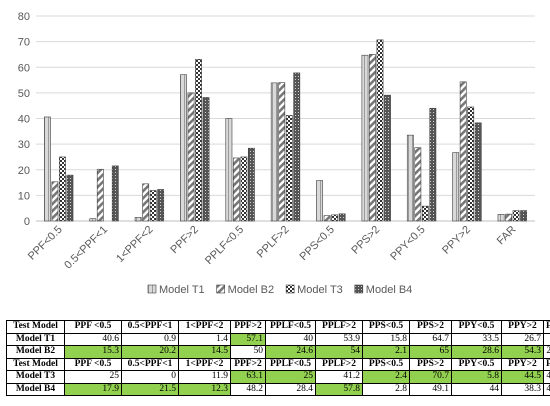  Describe the element at coordinates (522, 389) in the screenshot. I see `table-cell: 38.3` at that location.